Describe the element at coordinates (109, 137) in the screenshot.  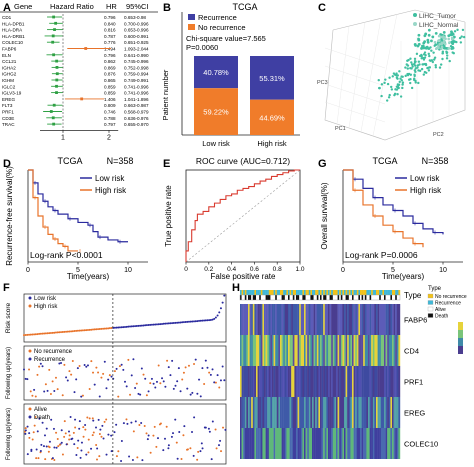
I see `x-tick-label: 2` at that location.